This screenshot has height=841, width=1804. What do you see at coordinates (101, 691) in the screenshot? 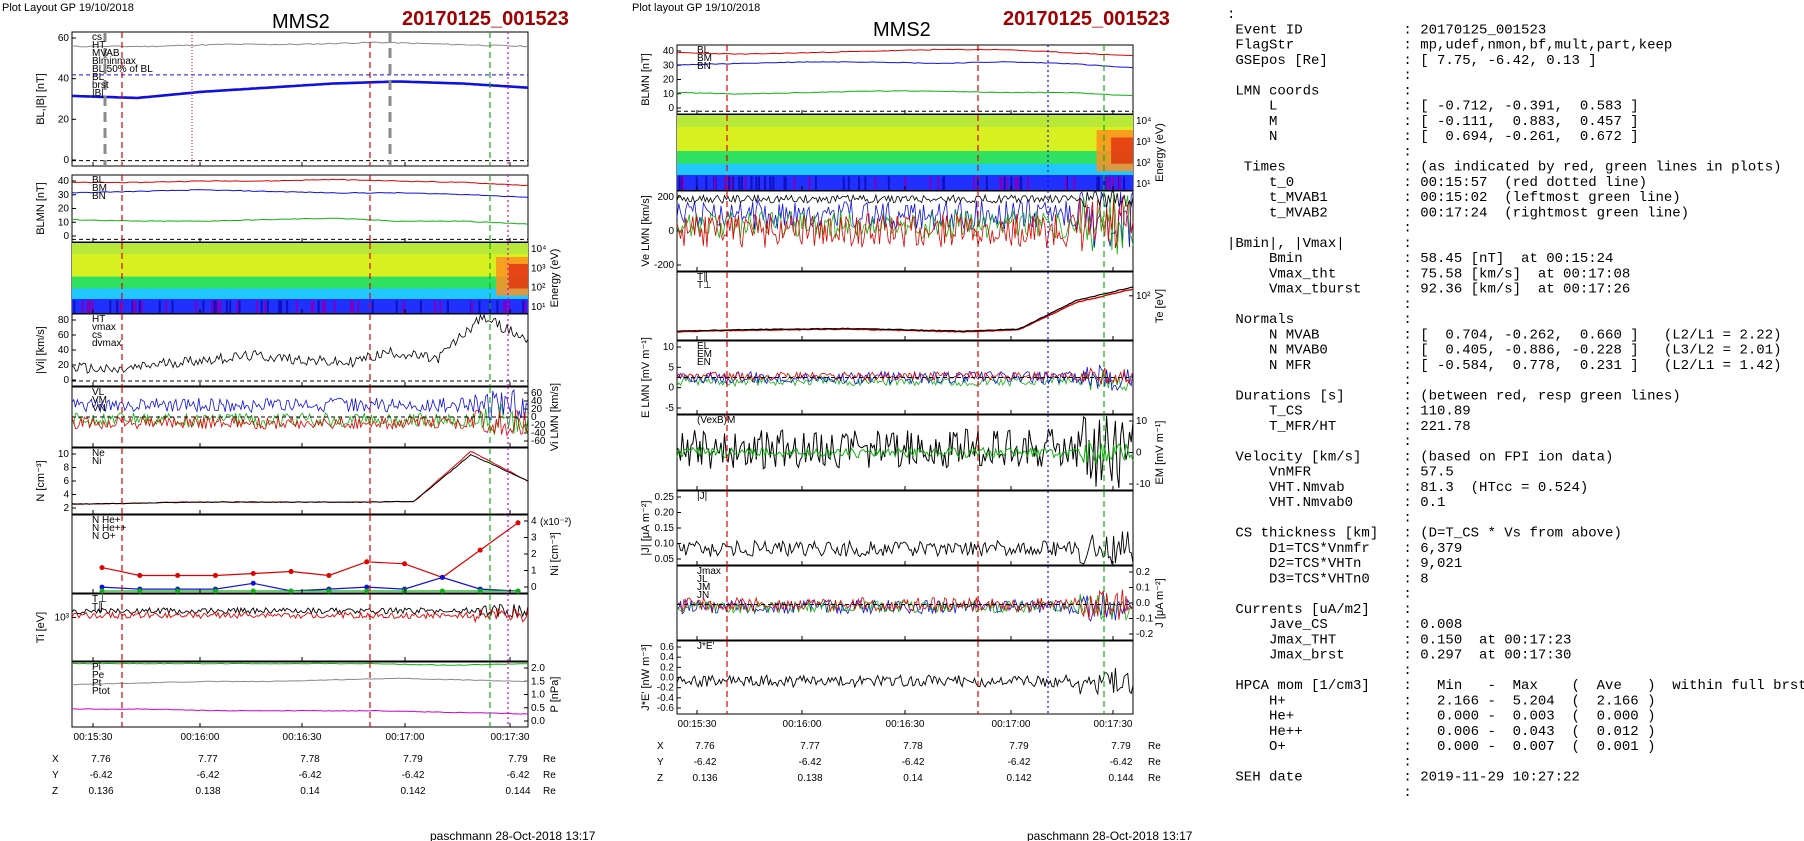
I see `legend-entry: Ptot` at bounding box center [101, 691].